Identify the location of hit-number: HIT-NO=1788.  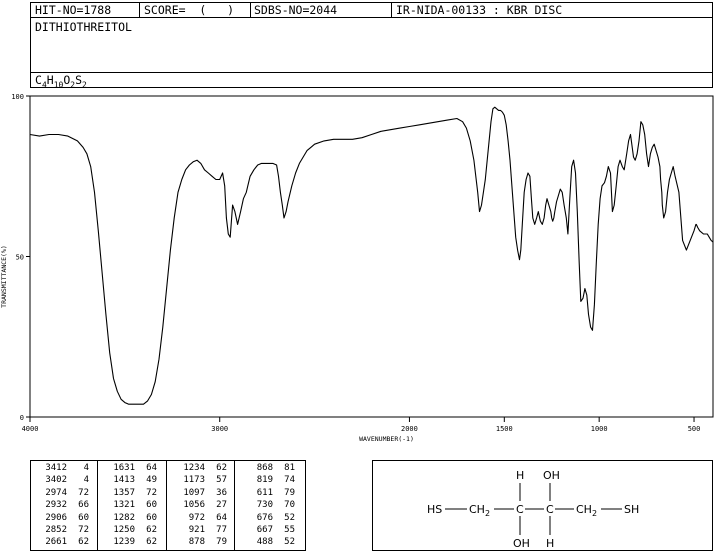
(73, 10).